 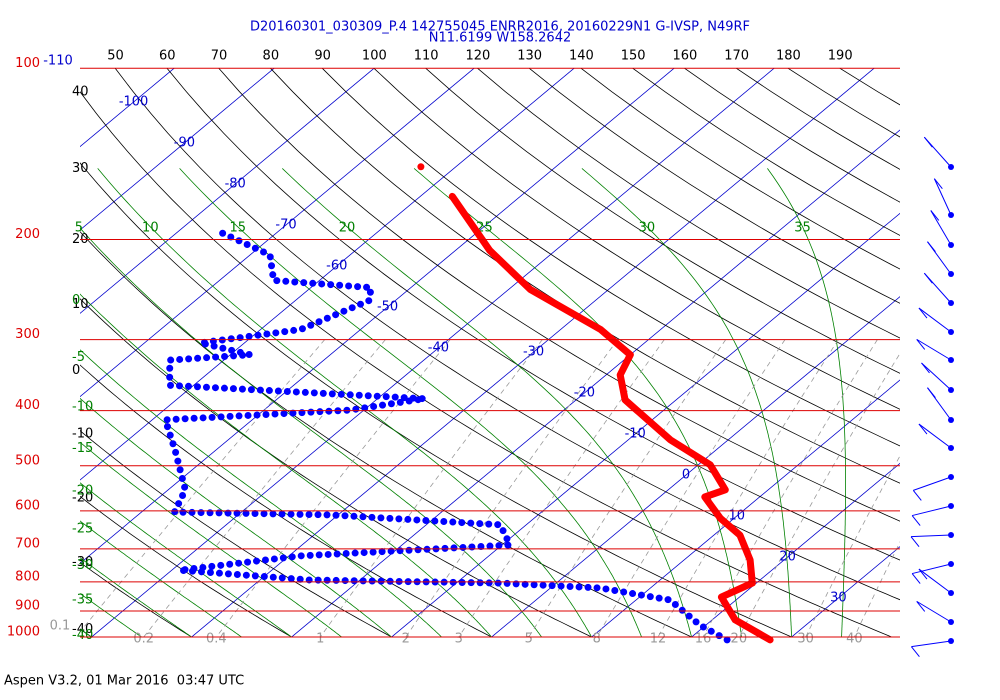 I want to click on isotherm-label: 0, so click(x=686, y=475).